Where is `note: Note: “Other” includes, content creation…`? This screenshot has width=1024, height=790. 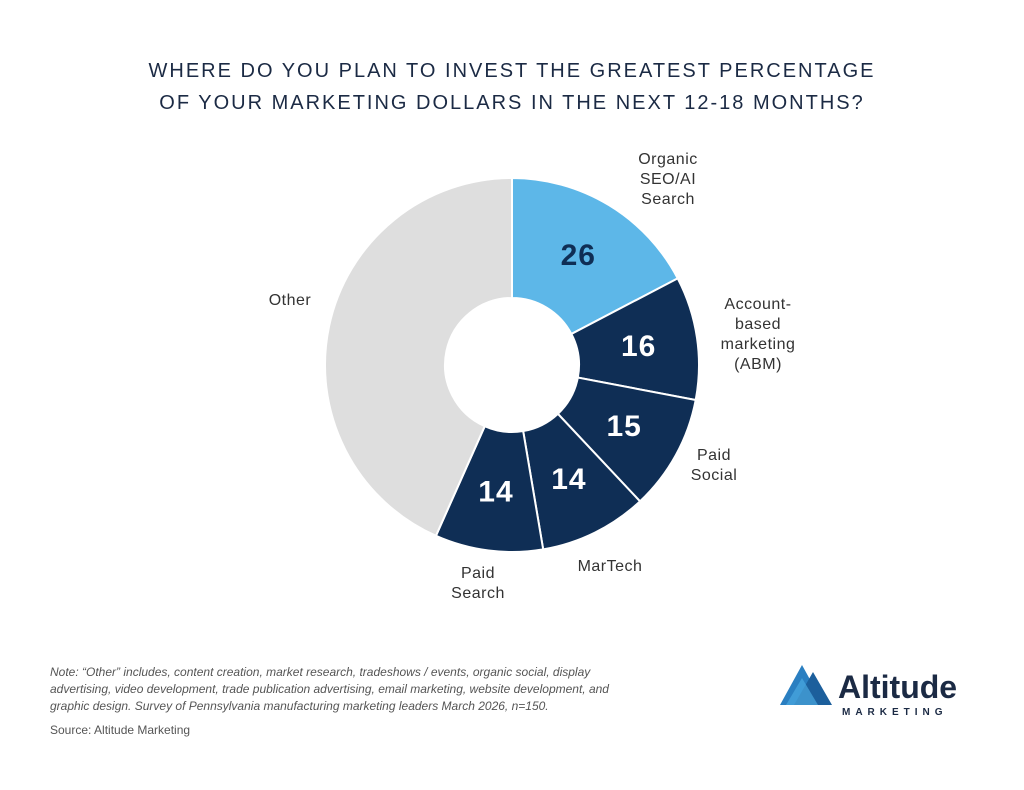 note: Note: “Other” includes, content creation… is located at coordinates (329, 689).